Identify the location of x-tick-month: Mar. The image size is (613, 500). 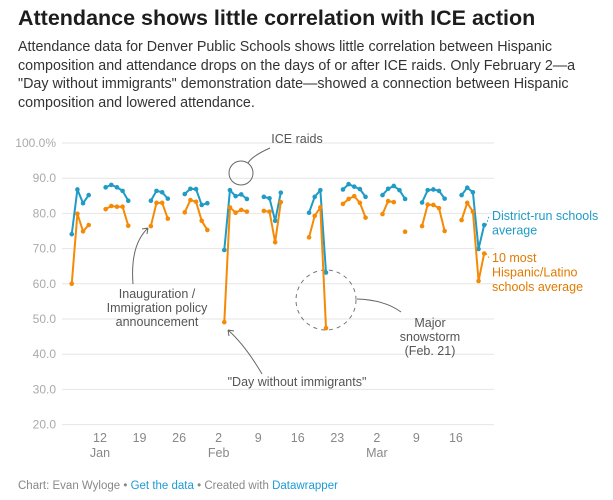
(377, 453).